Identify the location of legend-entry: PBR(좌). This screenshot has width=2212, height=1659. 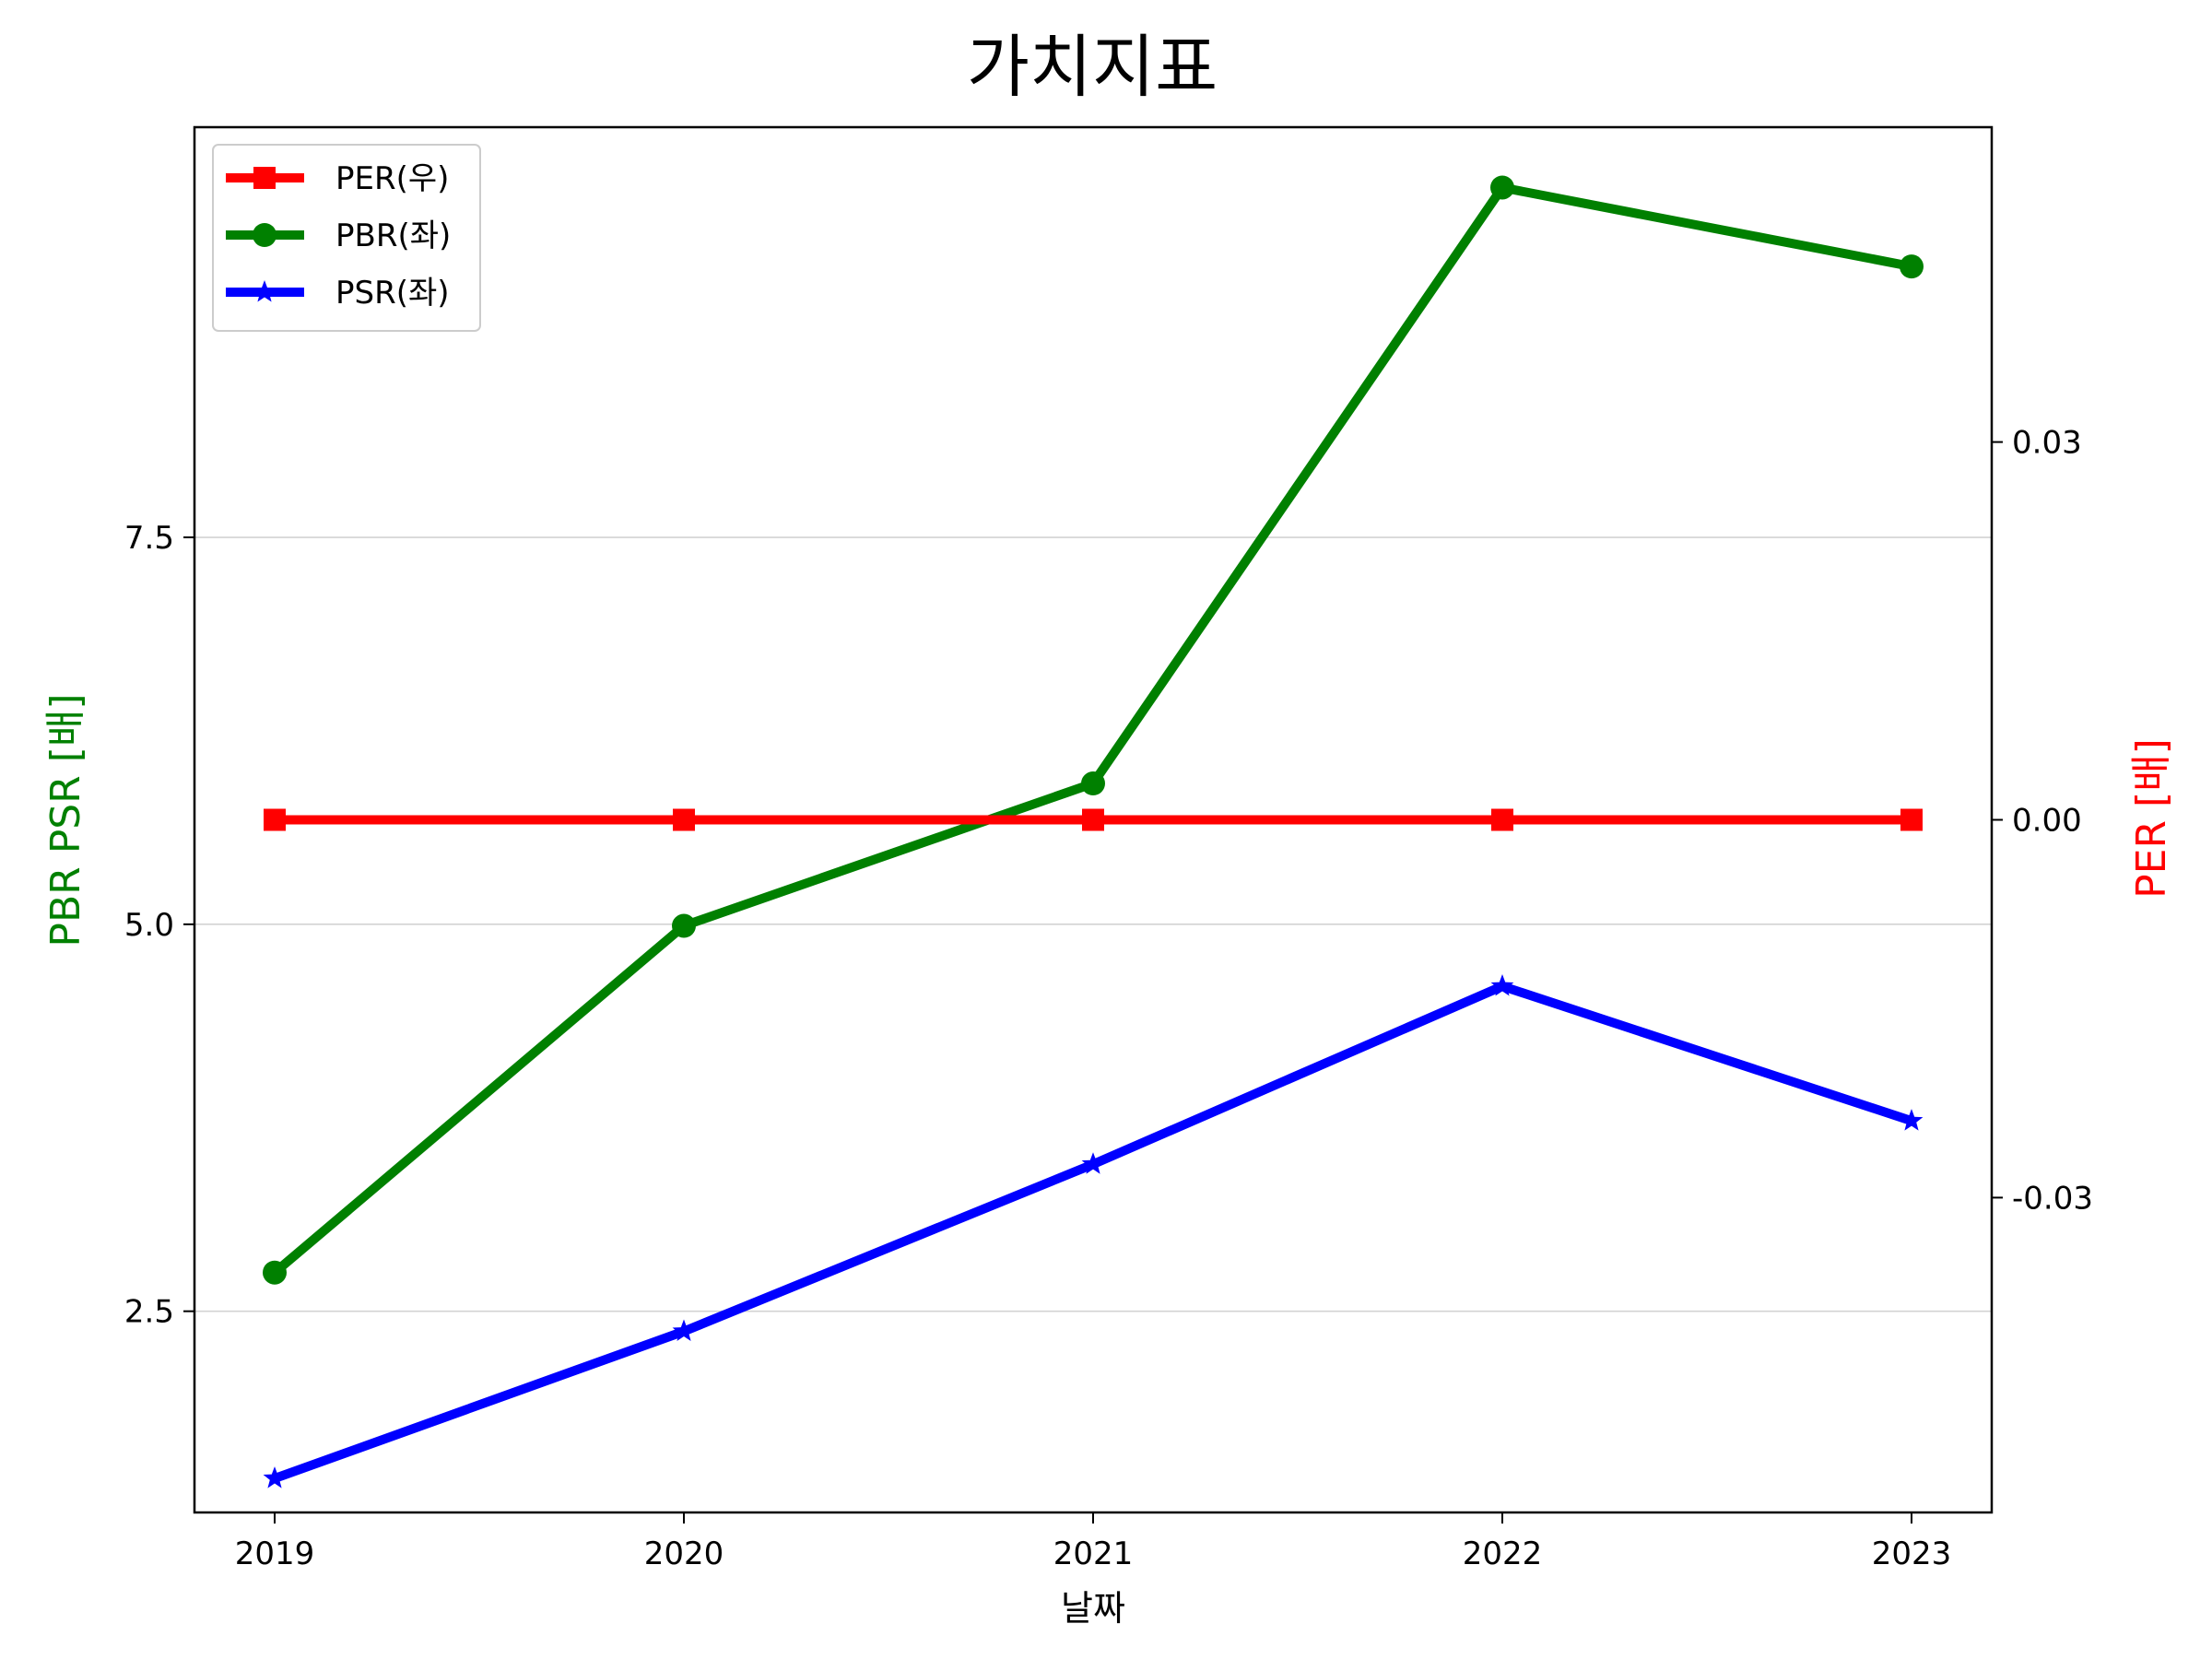
(338, 236).